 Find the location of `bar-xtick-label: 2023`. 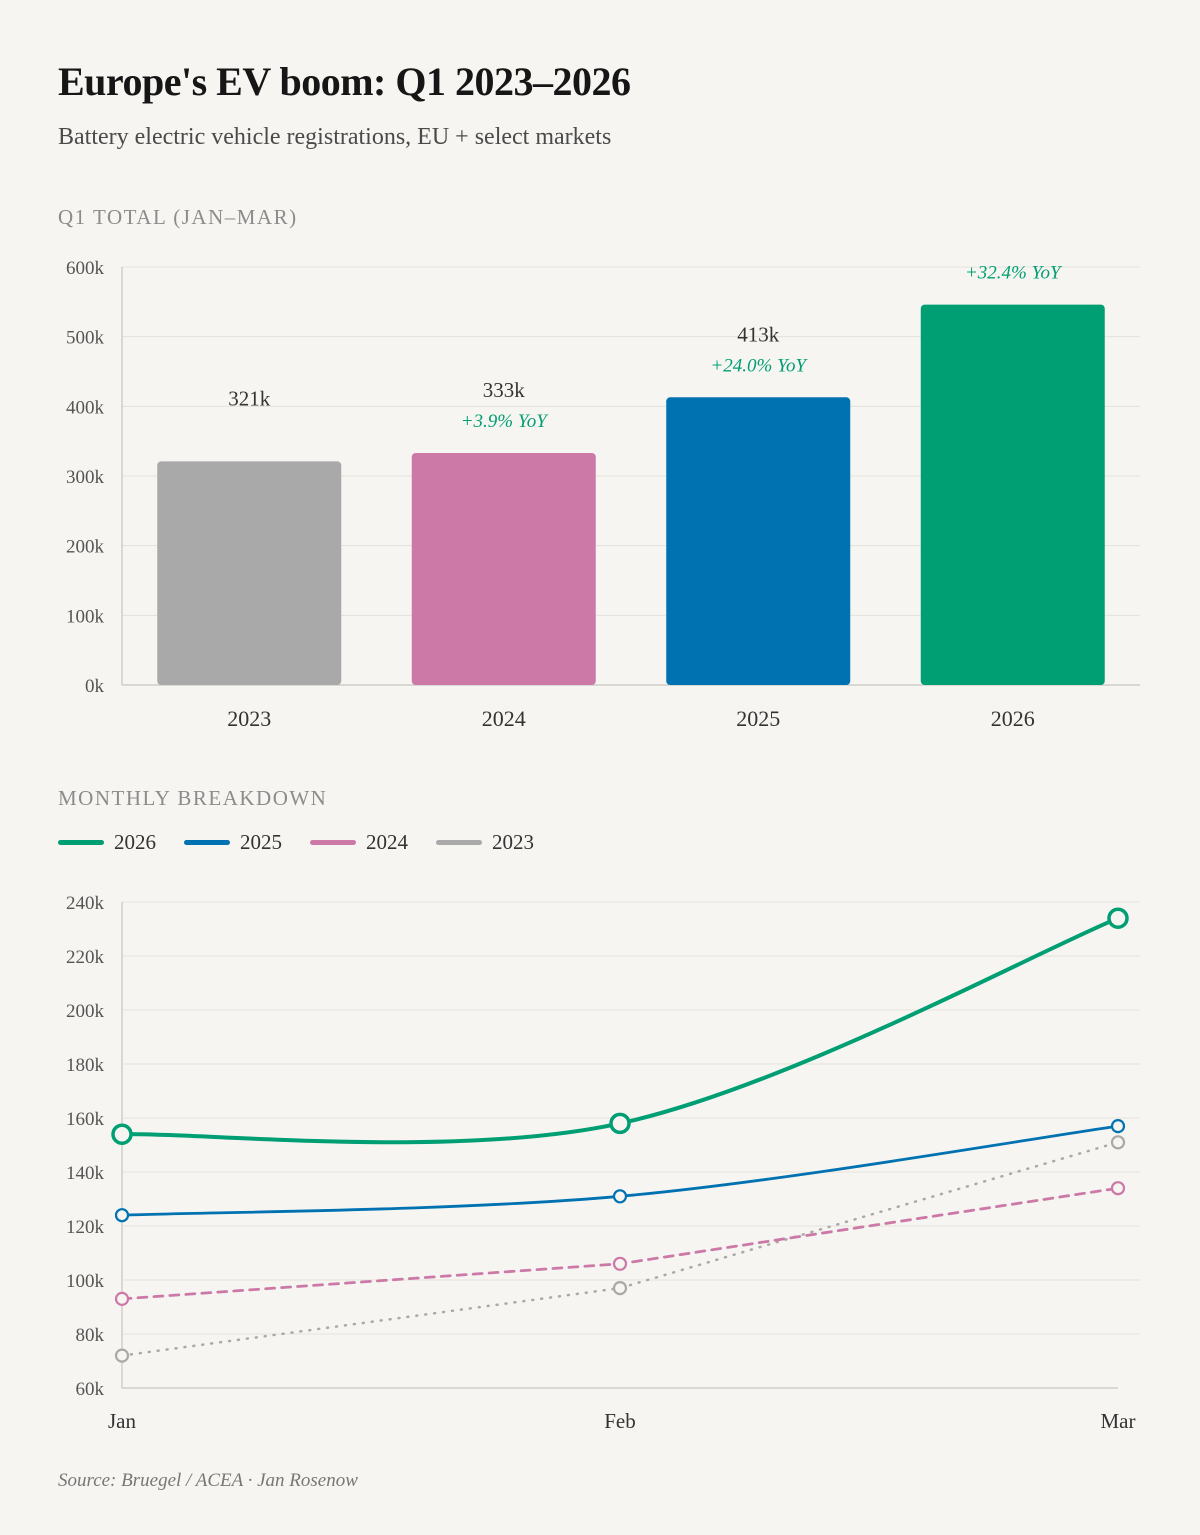

bar-xtick-label: 2023 is located at coordinates (249, 718).